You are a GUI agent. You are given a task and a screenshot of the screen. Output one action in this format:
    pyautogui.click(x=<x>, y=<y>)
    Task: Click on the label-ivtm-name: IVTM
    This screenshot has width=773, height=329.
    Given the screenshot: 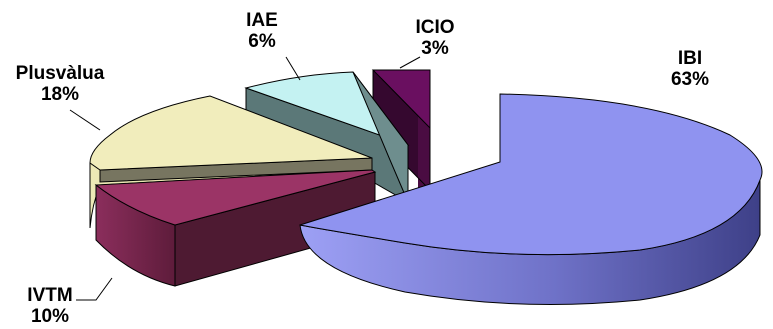 What is the action you would take?
    pyautogui.click(x=50, y=295)
    